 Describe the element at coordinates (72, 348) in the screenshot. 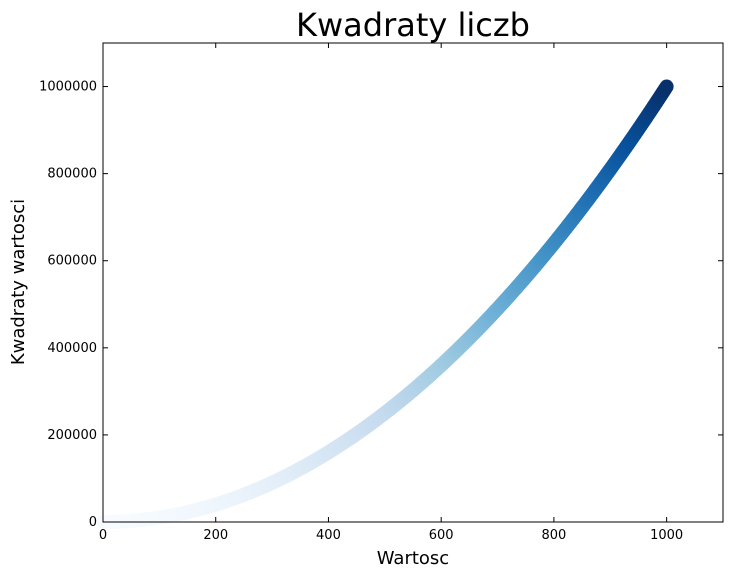

I see `y-tick-label: 400000` at that location.